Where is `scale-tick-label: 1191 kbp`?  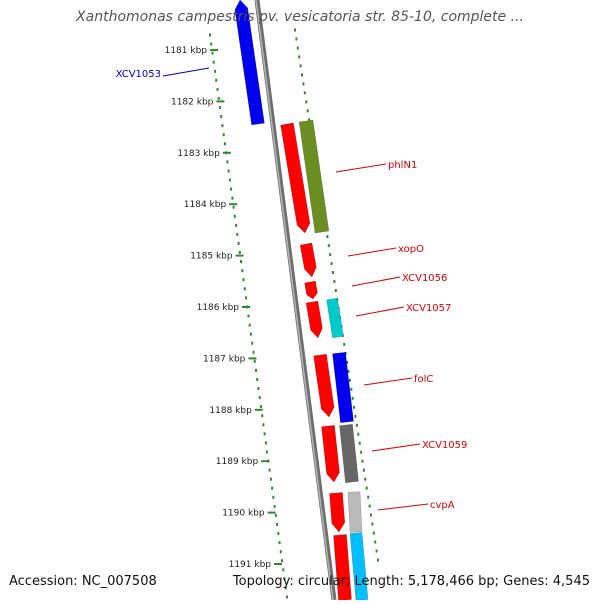 scale-tick-label: 1191 kbp is located at coordinates (250, 565).